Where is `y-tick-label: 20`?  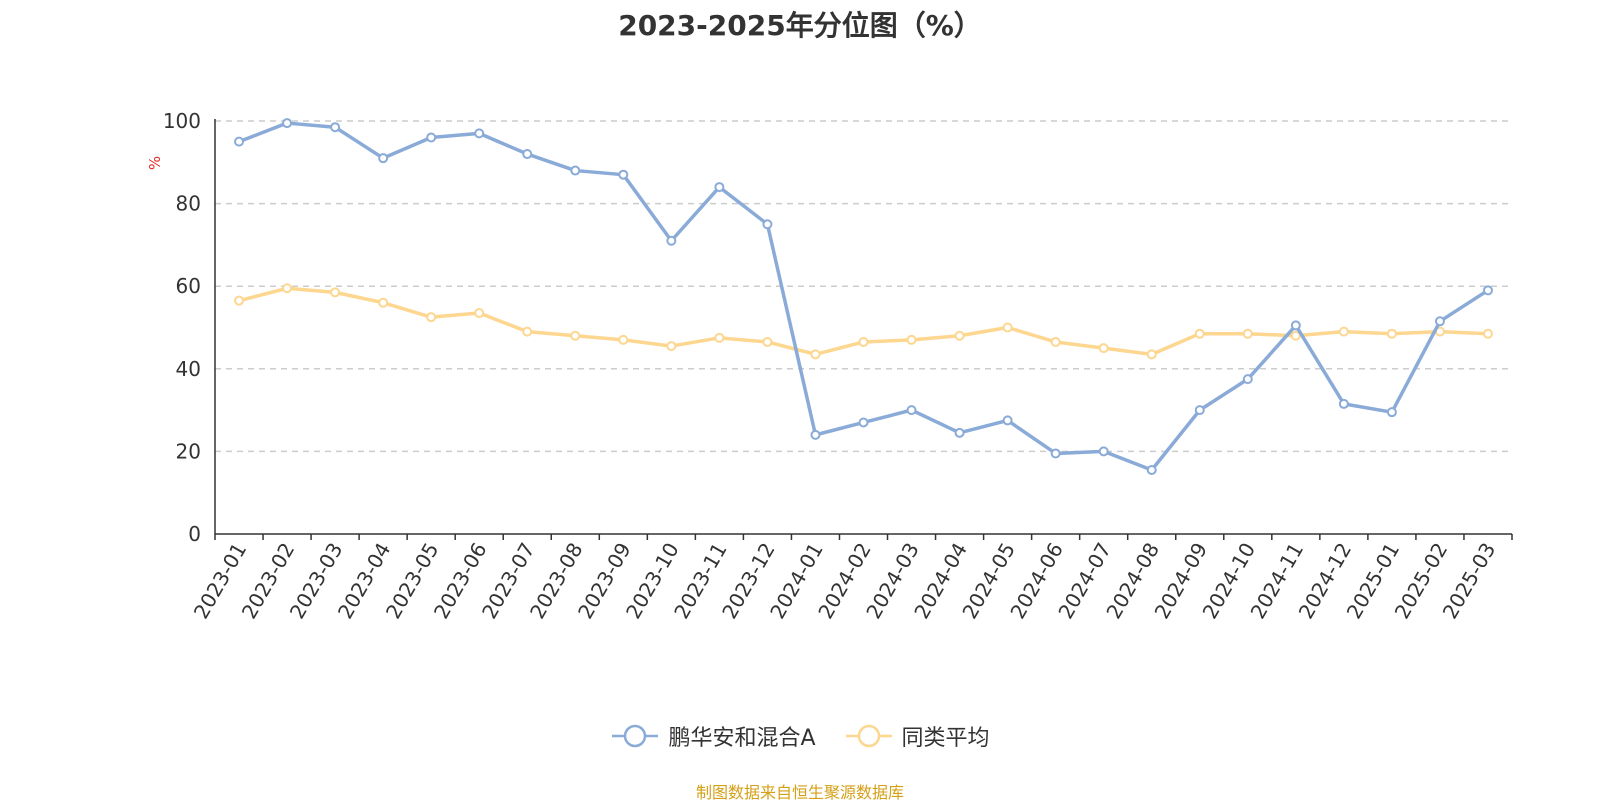
y-tick-label: 20 is located at coordinates (188, 451).